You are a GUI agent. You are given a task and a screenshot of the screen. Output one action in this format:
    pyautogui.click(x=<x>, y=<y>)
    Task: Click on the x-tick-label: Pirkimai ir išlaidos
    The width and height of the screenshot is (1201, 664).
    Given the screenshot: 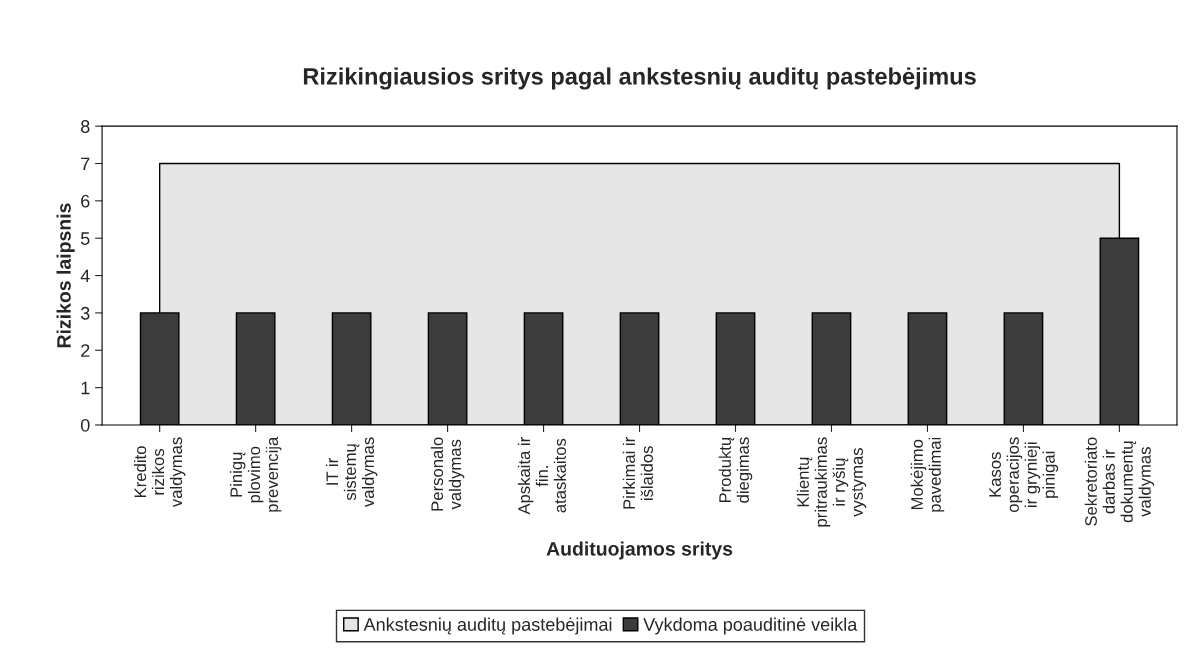 What is the action you would take?
    pyautogui.click(x=637, y=473)
    